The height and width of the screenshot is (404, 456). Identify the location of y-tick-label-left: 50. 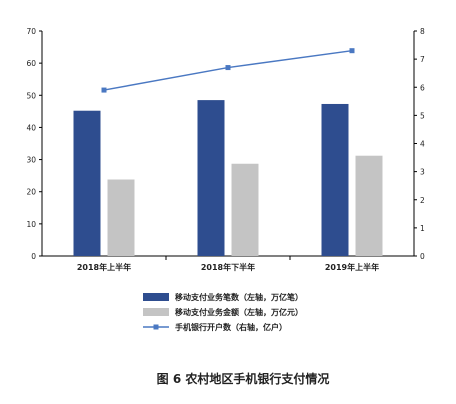
(31, 95).